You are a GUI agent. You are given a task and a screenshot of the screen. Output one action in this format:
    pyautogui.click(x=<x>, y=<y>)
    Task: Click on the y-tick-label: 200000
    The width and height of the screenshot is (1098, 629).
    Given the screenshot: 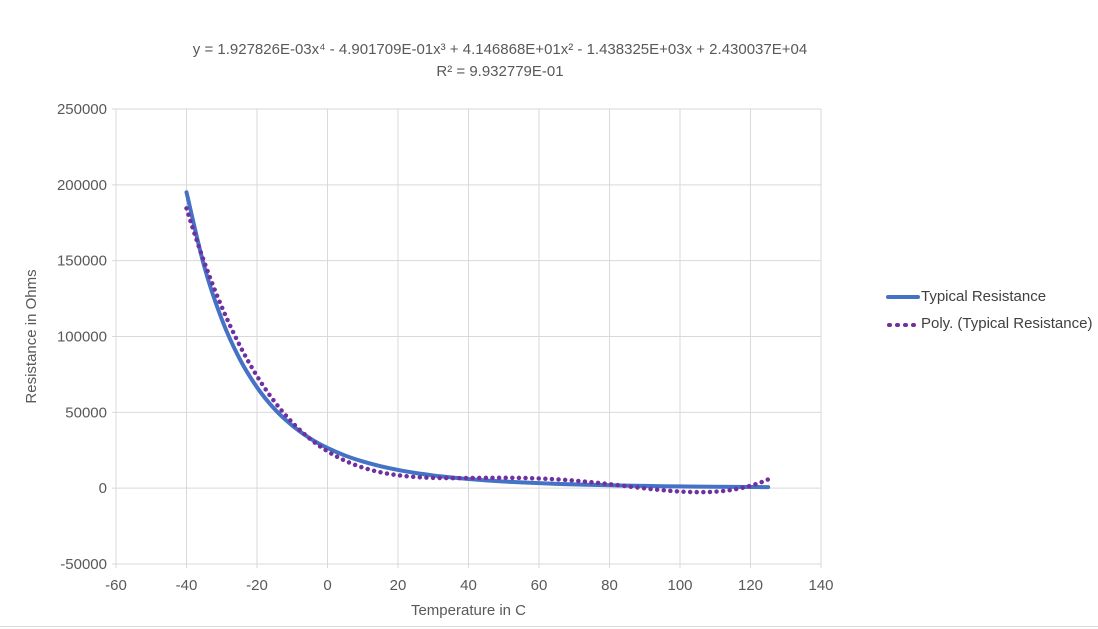 What is the action you would take?
    pyautogui.click(x=82, y=185)
    